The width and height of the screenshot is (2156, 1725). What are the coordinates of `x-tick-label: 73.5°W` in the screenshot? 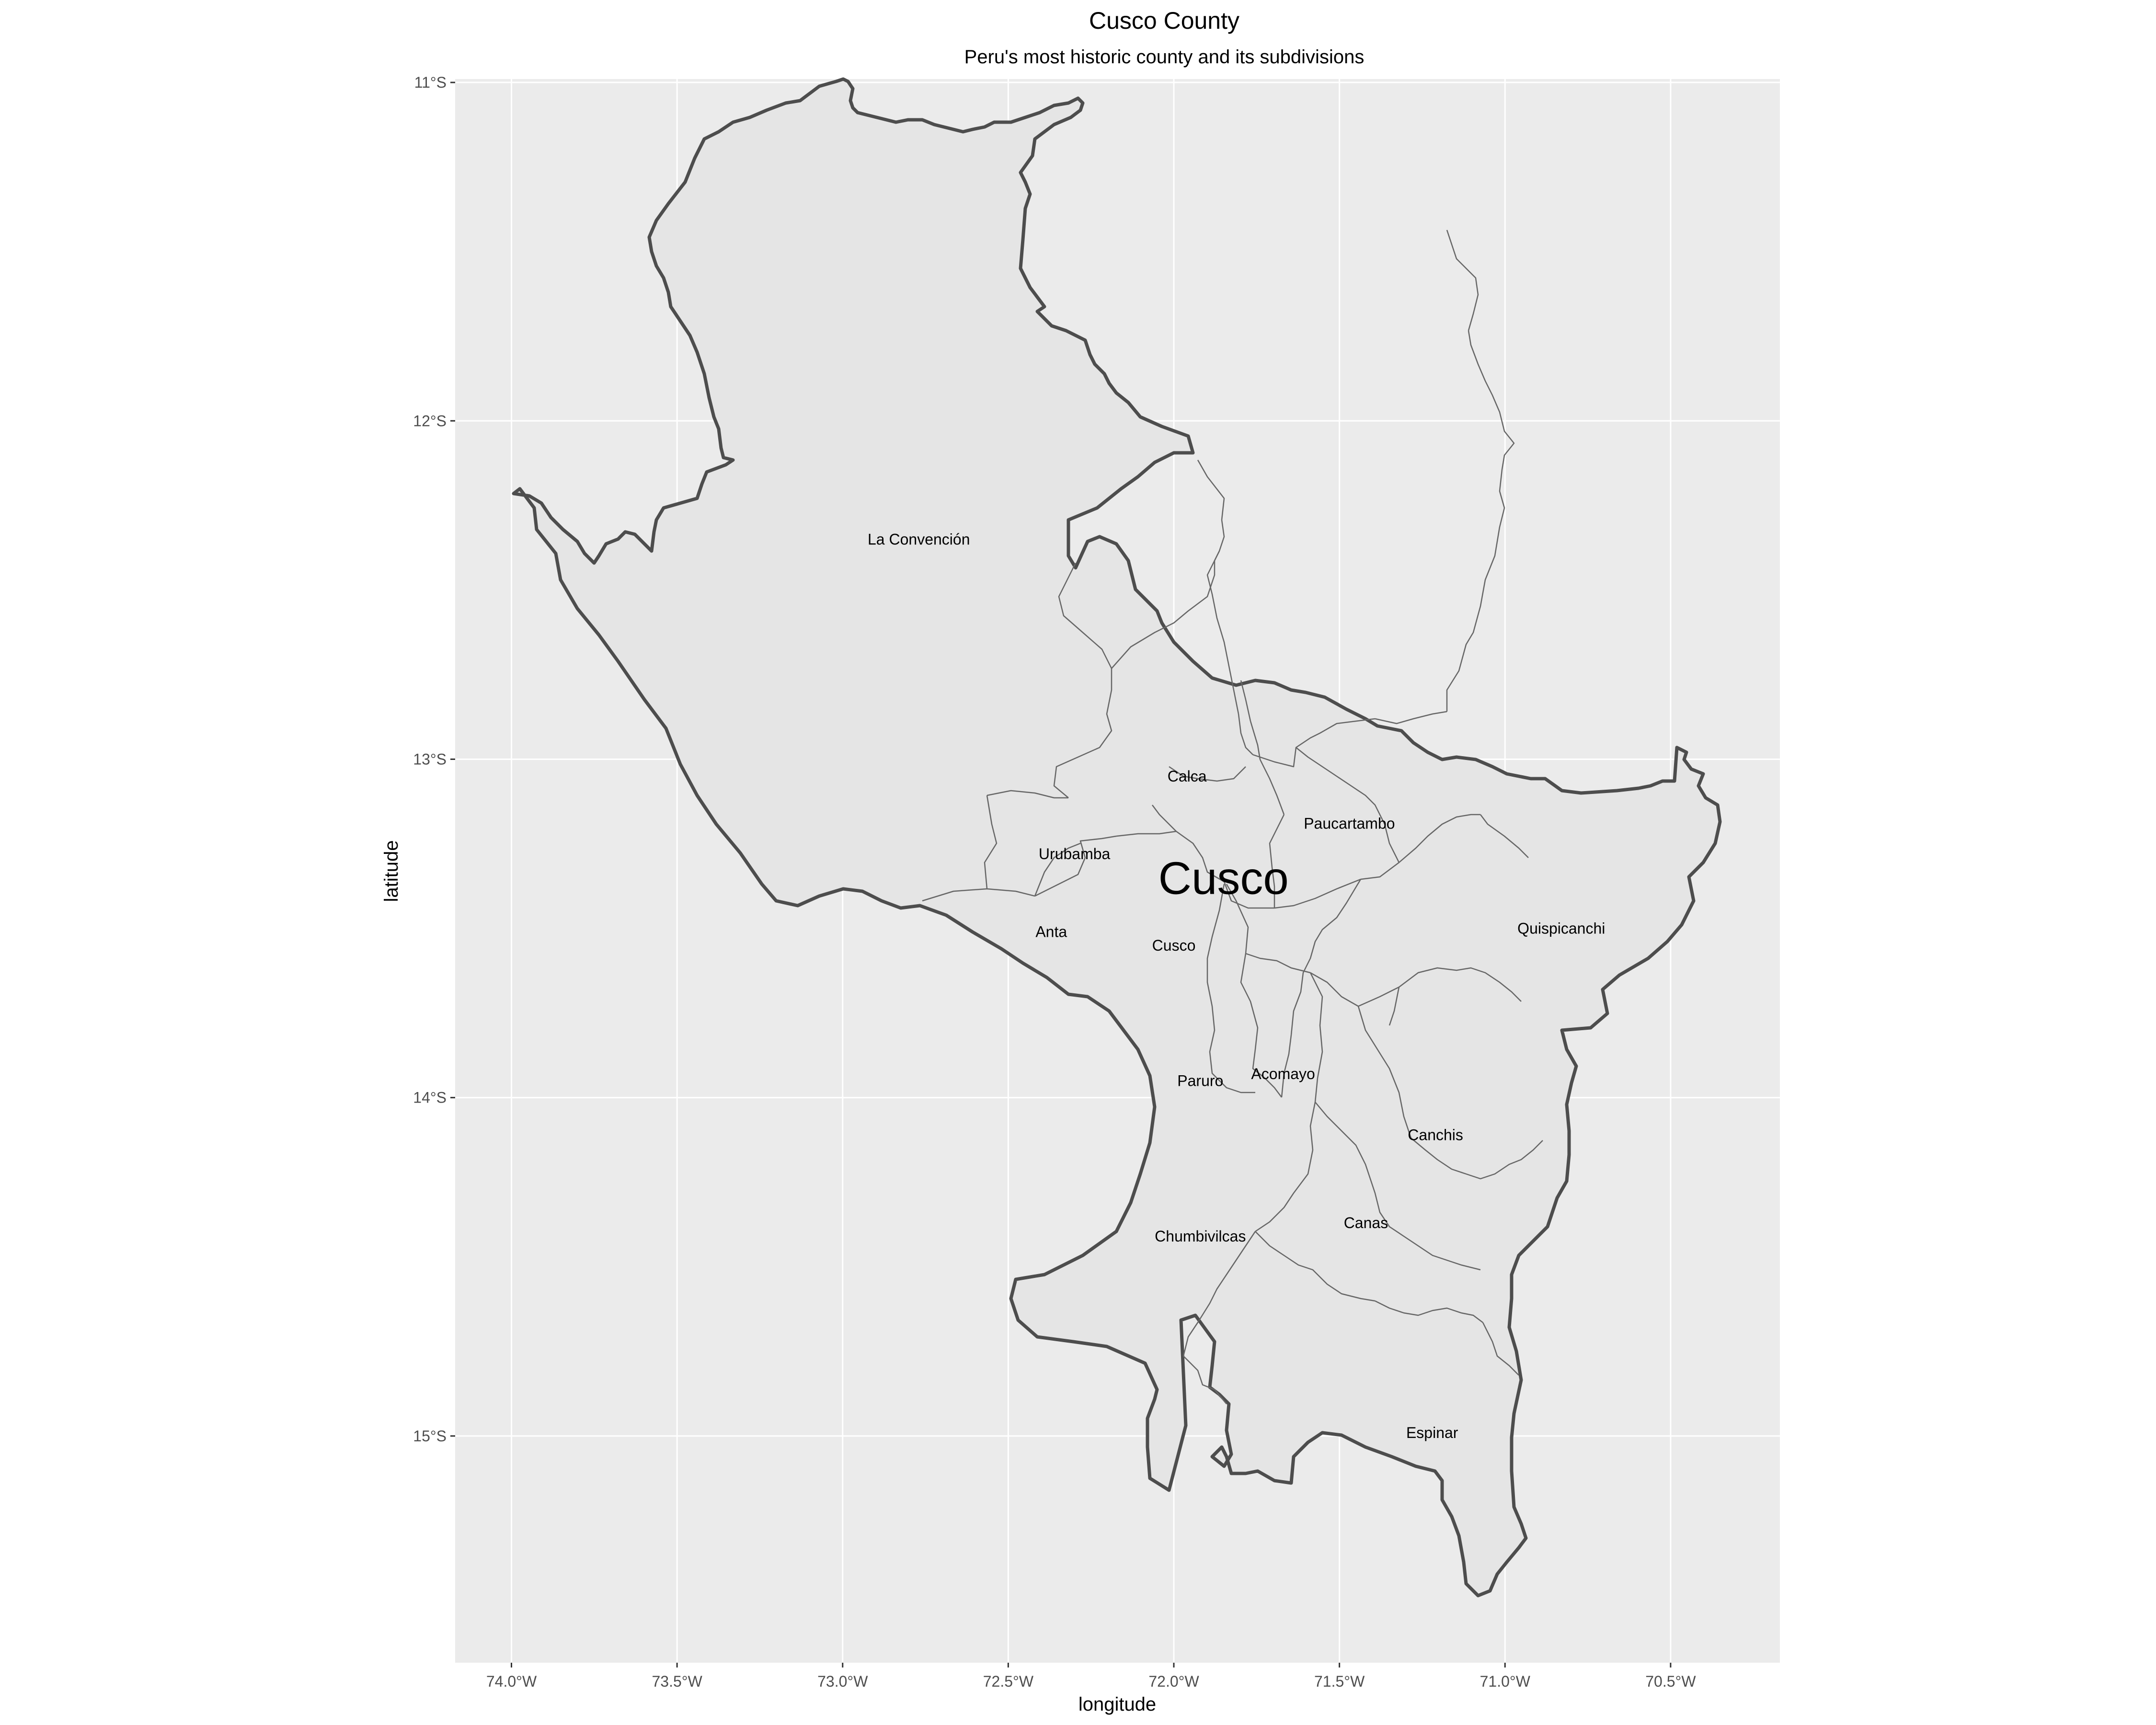 It's located at (677, 1681).